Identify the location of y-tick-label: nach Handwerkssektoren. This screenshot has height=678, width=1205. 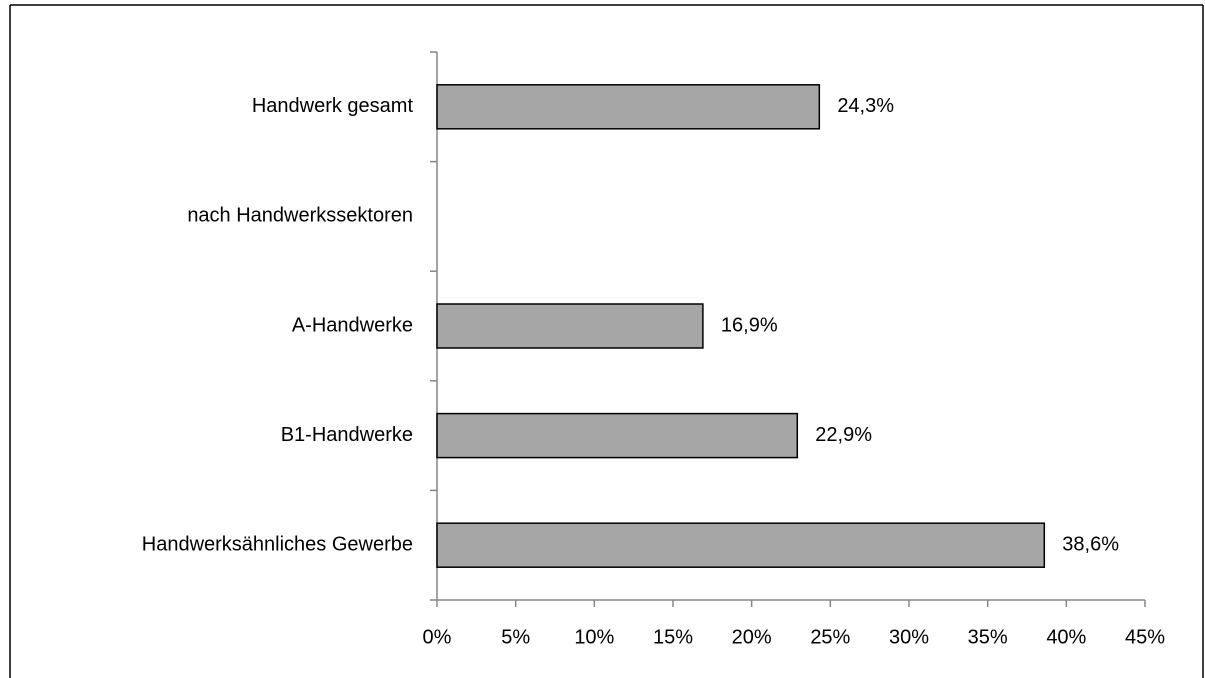
(300, 216).